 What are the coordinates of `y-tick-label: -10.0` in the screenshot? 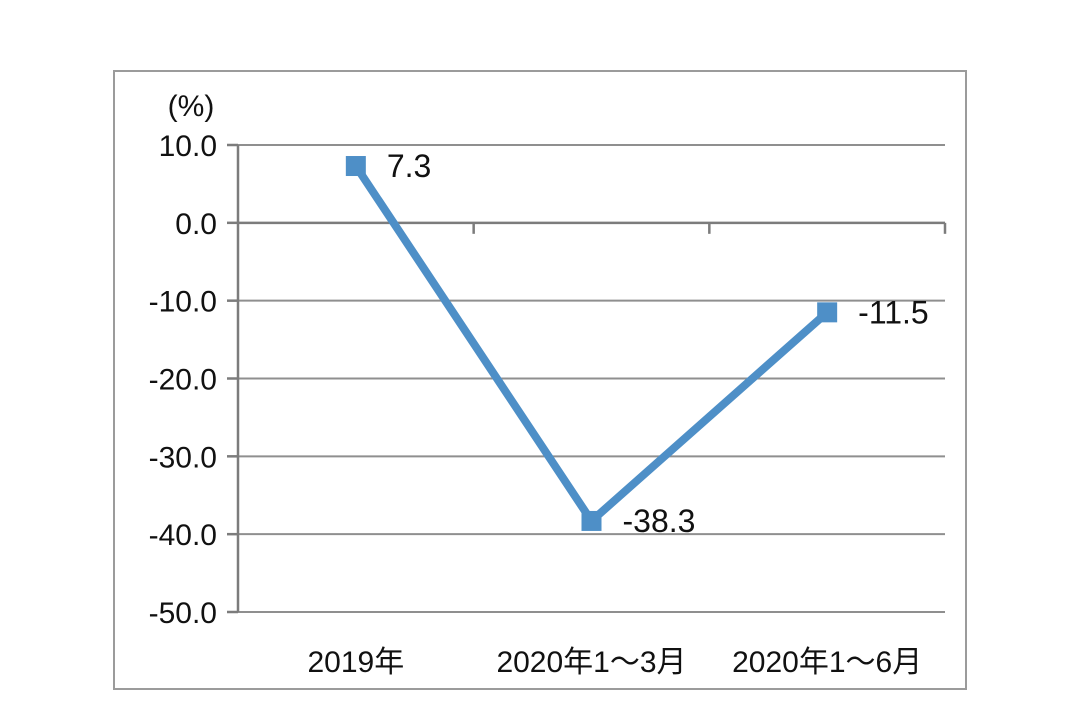 It's located at (183, 302).